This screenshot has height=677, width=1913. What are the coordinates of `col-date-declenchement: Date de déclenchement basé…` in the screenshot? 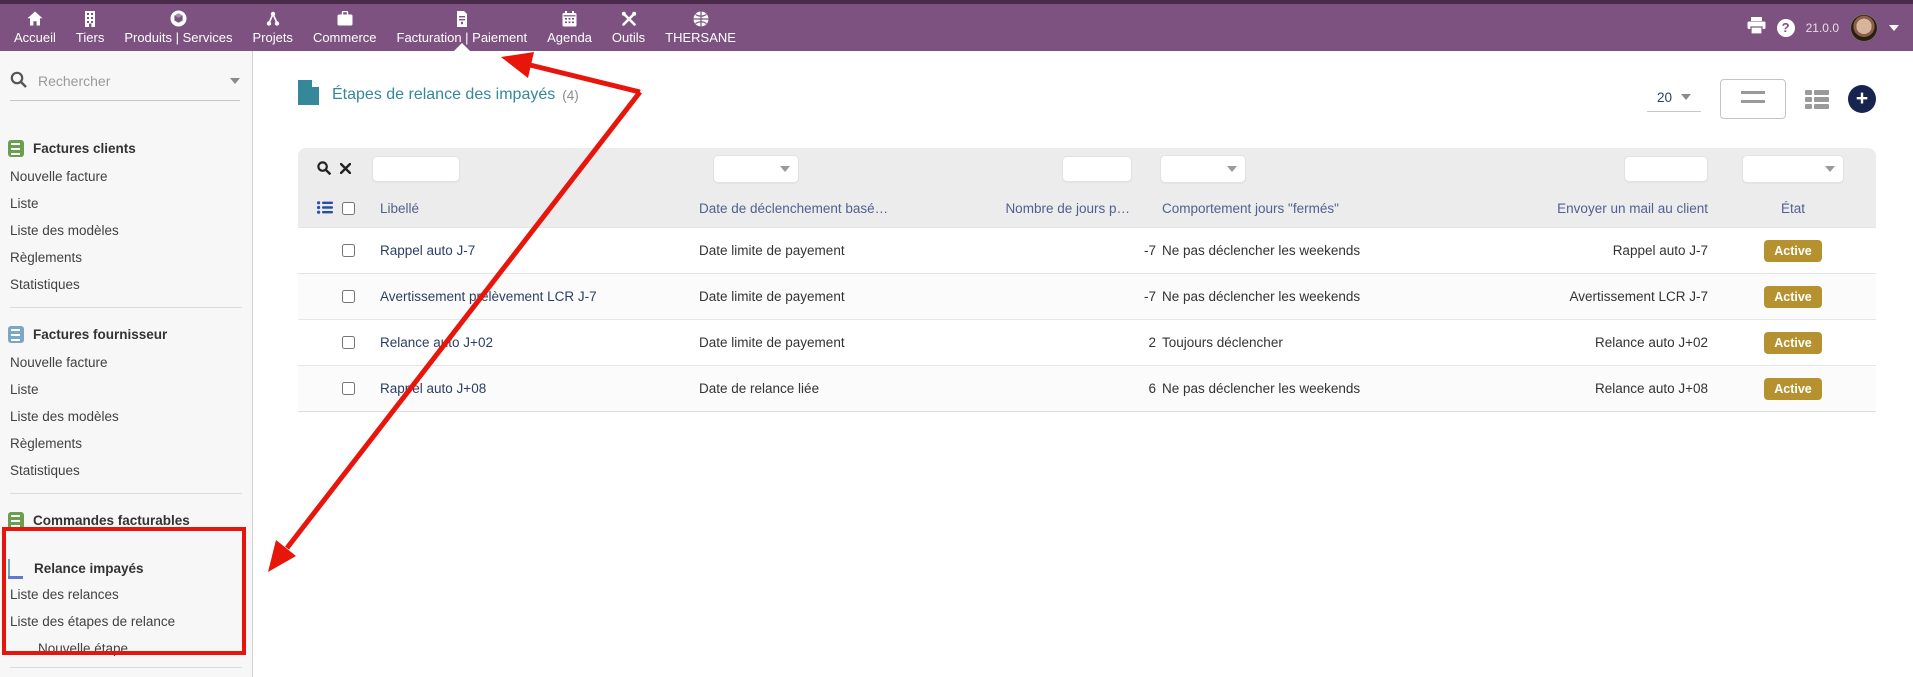 It's located at (794, 208).